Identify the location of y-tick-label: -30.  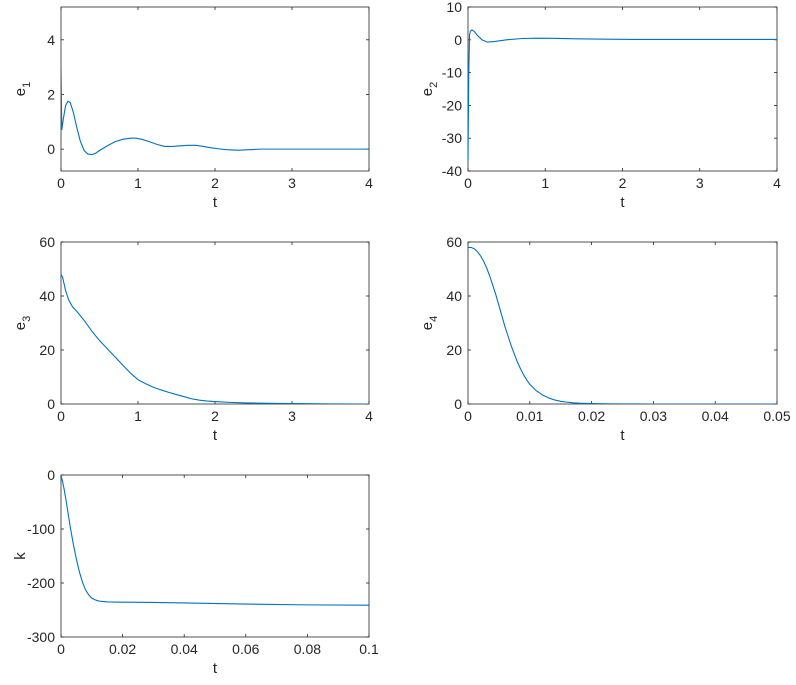
(452, 138).